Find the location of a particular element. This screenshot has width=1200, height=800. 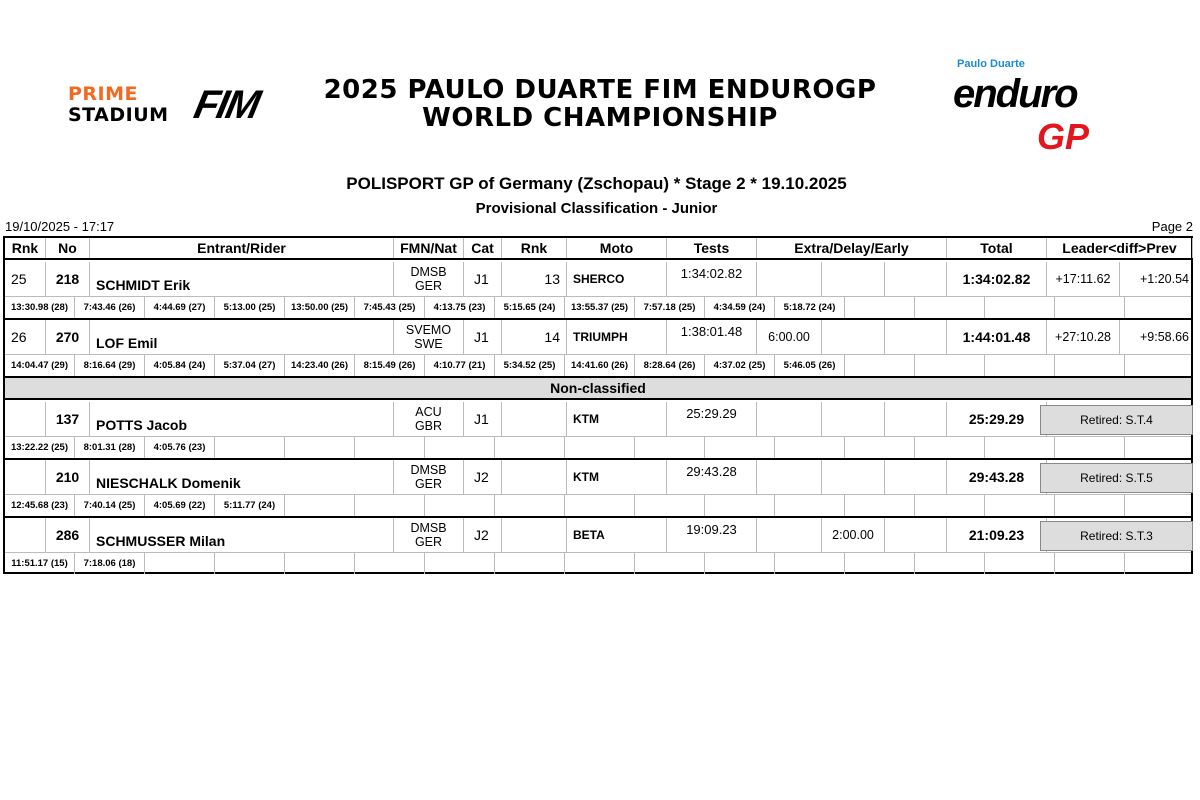

stage-time: 7:43.46 (26) is located at coordinates (110, 307).